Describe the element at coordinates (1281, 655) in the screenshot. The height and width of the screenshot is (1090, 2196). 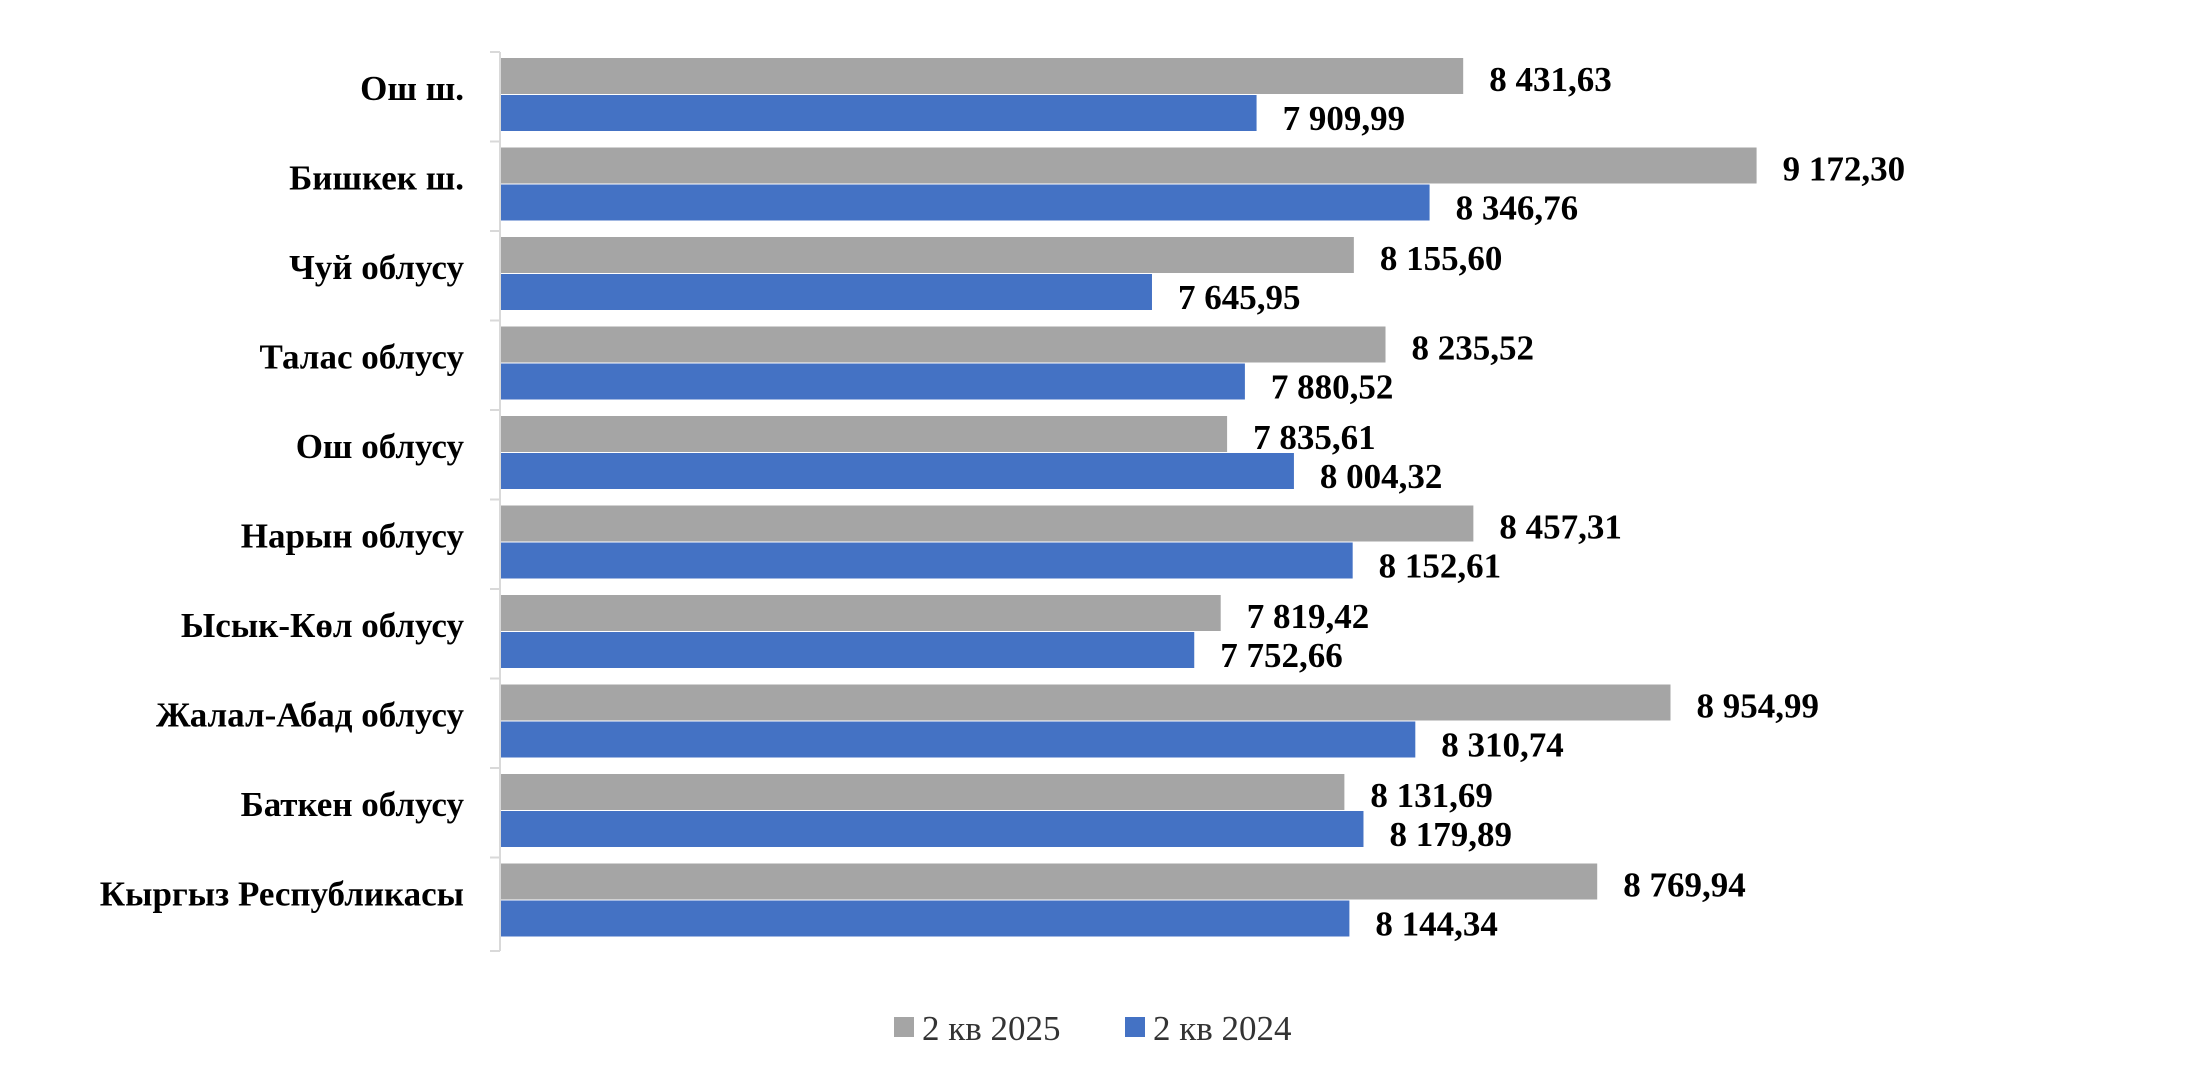
I see `value-label-2024: 7 752,66` at that location.